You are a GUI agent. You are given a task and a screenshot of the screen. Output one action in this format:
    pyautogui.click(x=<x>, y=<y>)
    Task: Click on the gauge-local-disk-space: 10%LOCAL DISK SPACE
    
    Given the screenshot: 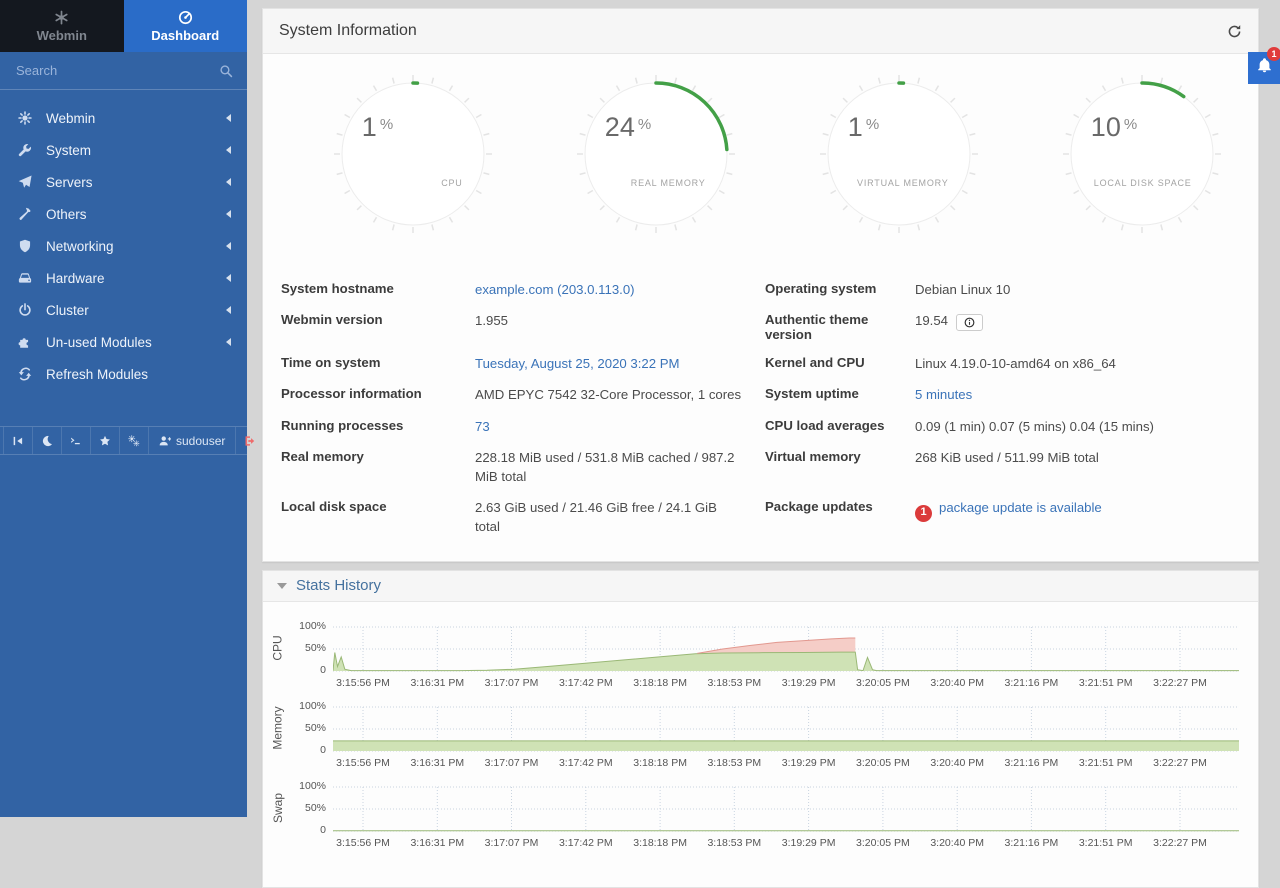 What is the action you would take?
    pyautogui.click(x=1142, y=154)
    